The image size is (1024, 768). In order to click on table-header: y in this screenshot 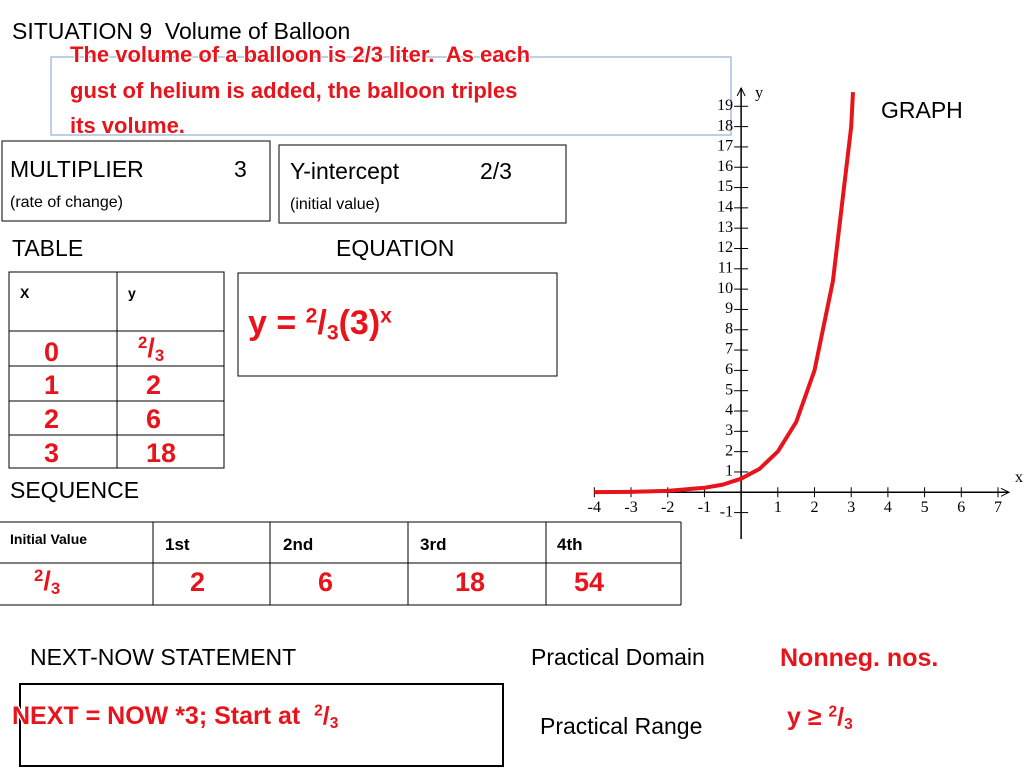, I will do `click(132, 293)`.